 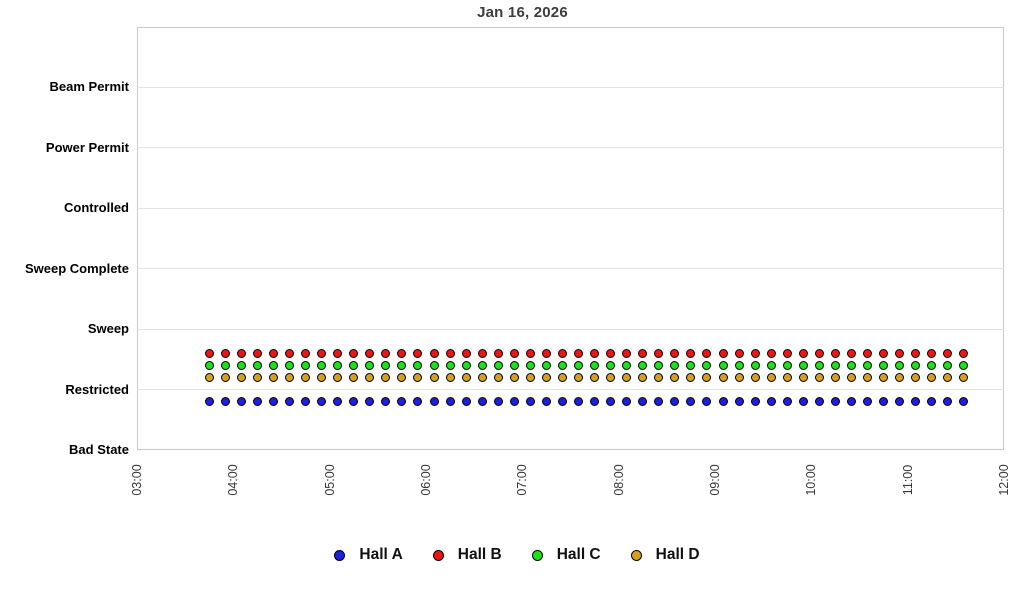 I want to click on x-axis-tick-label: 09:00, so click(x=715, y=480).